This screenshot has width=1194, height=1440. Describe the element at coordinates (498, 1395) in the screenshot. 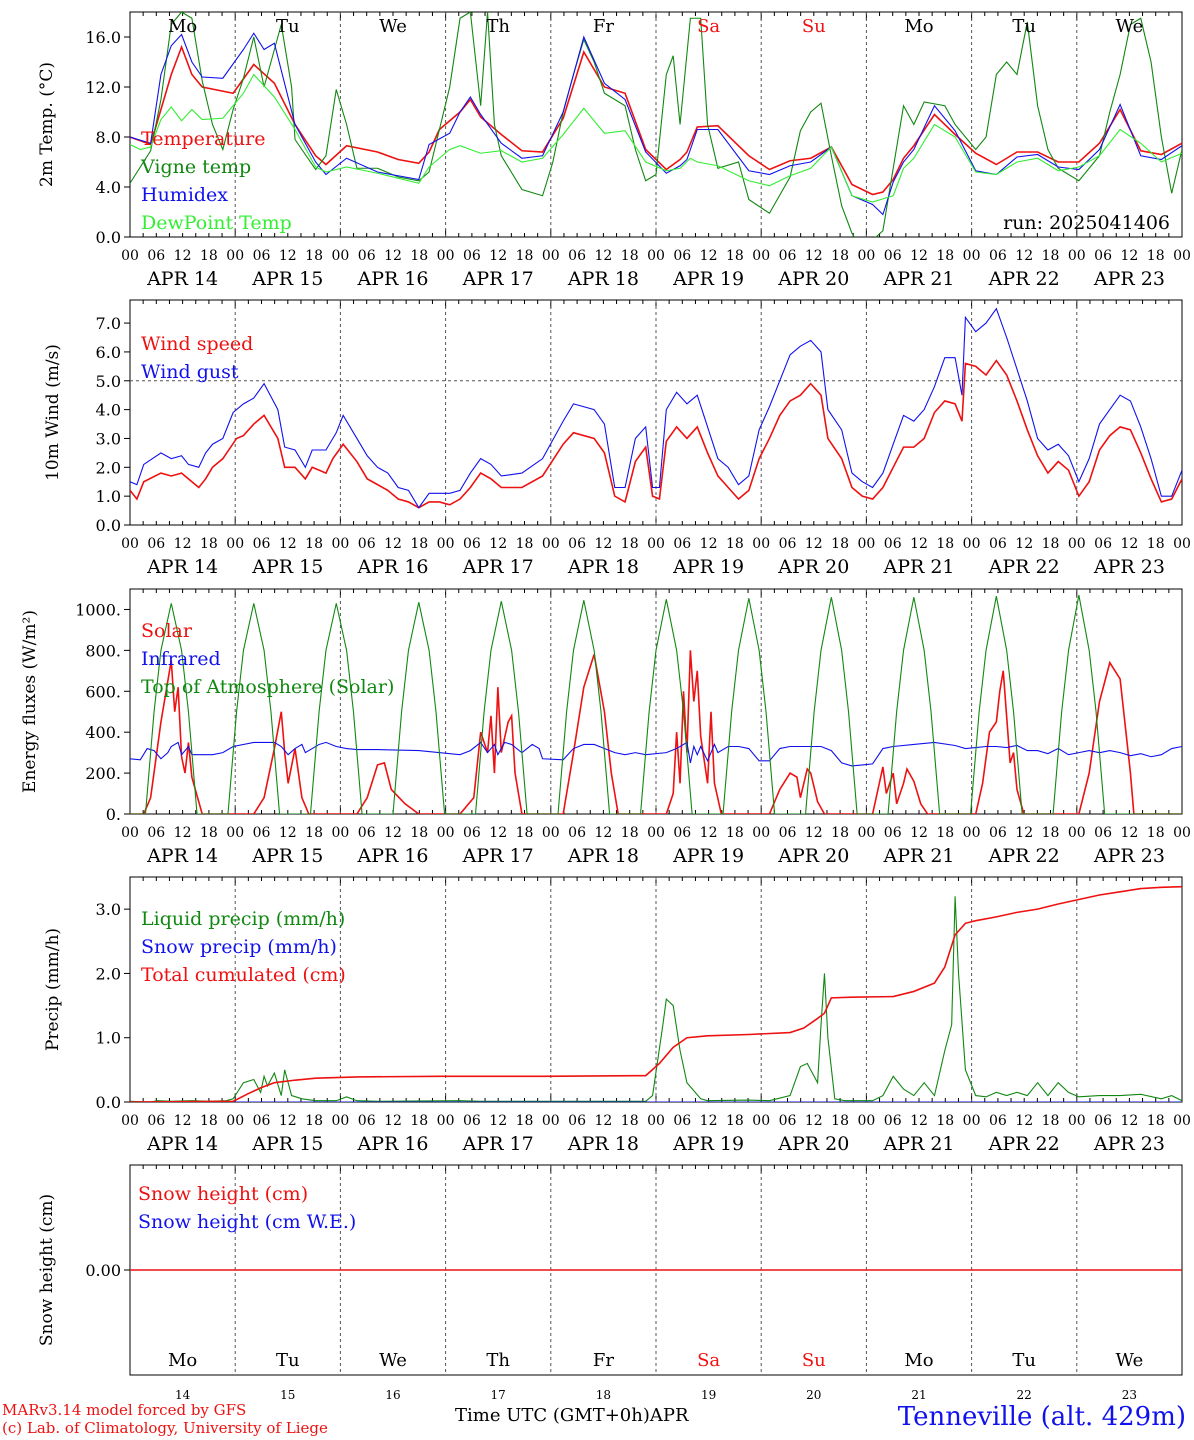

I see `day-number-label: 17` at that location.